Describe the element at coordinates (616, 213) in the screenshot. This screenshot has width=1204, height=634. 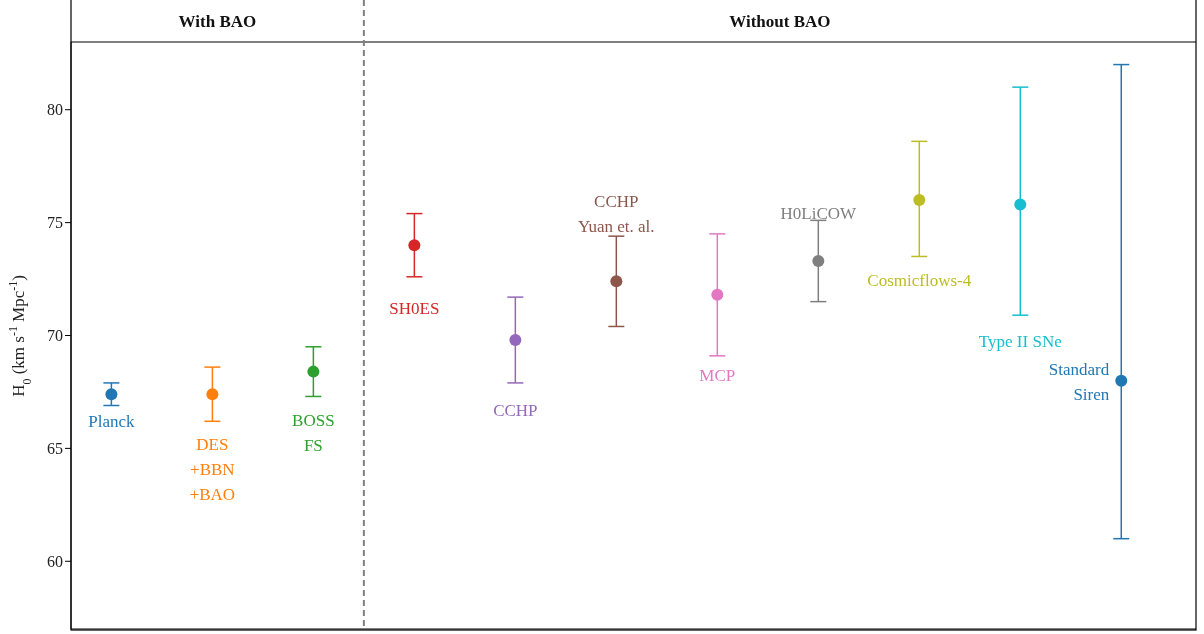
I see `text: CCHP Yuan et. al.` at that location.